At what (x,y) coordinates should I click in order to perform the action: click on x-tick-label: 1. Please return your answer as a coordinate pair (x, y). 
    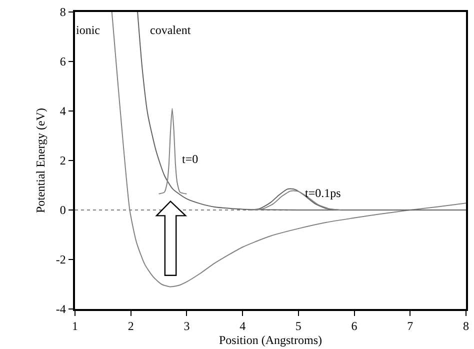
    Looking at the image, I should click on (75, 326).